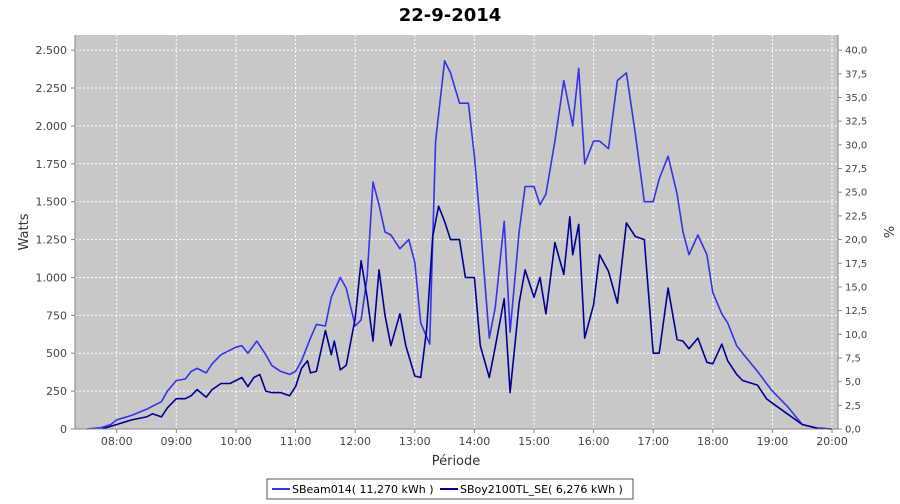 Image resolution: width=900 pixels, height=504 pixels. What do you see at coordinates (24, 231) in the screenshot?
I see `y-axis-title: Watts` at bounding box center [24, 231].